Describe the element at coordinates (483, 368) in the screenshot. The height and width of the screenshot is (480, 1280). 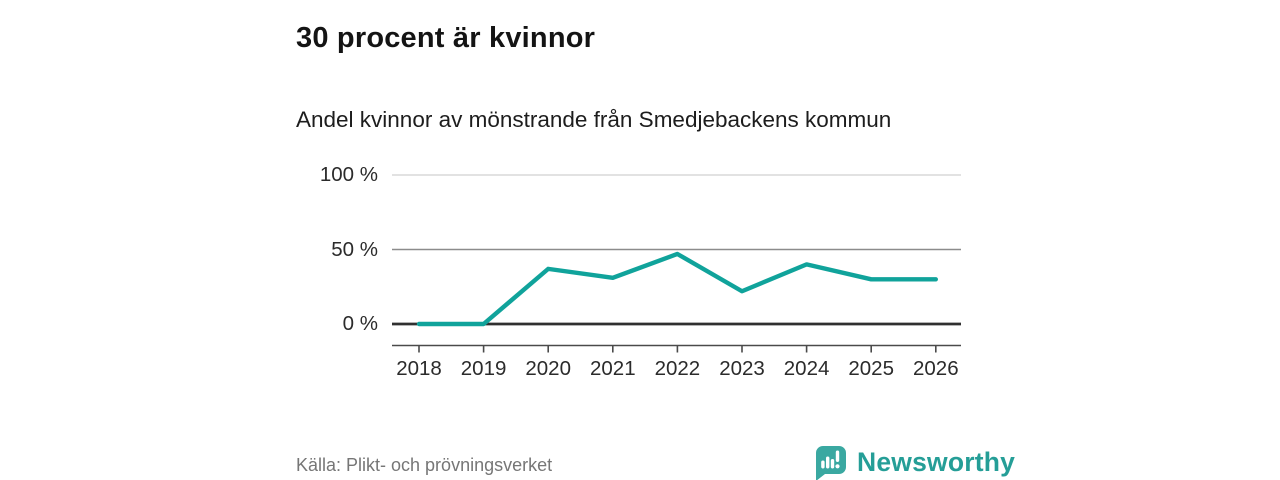
I see `x-axis-label: 2019` at that location.